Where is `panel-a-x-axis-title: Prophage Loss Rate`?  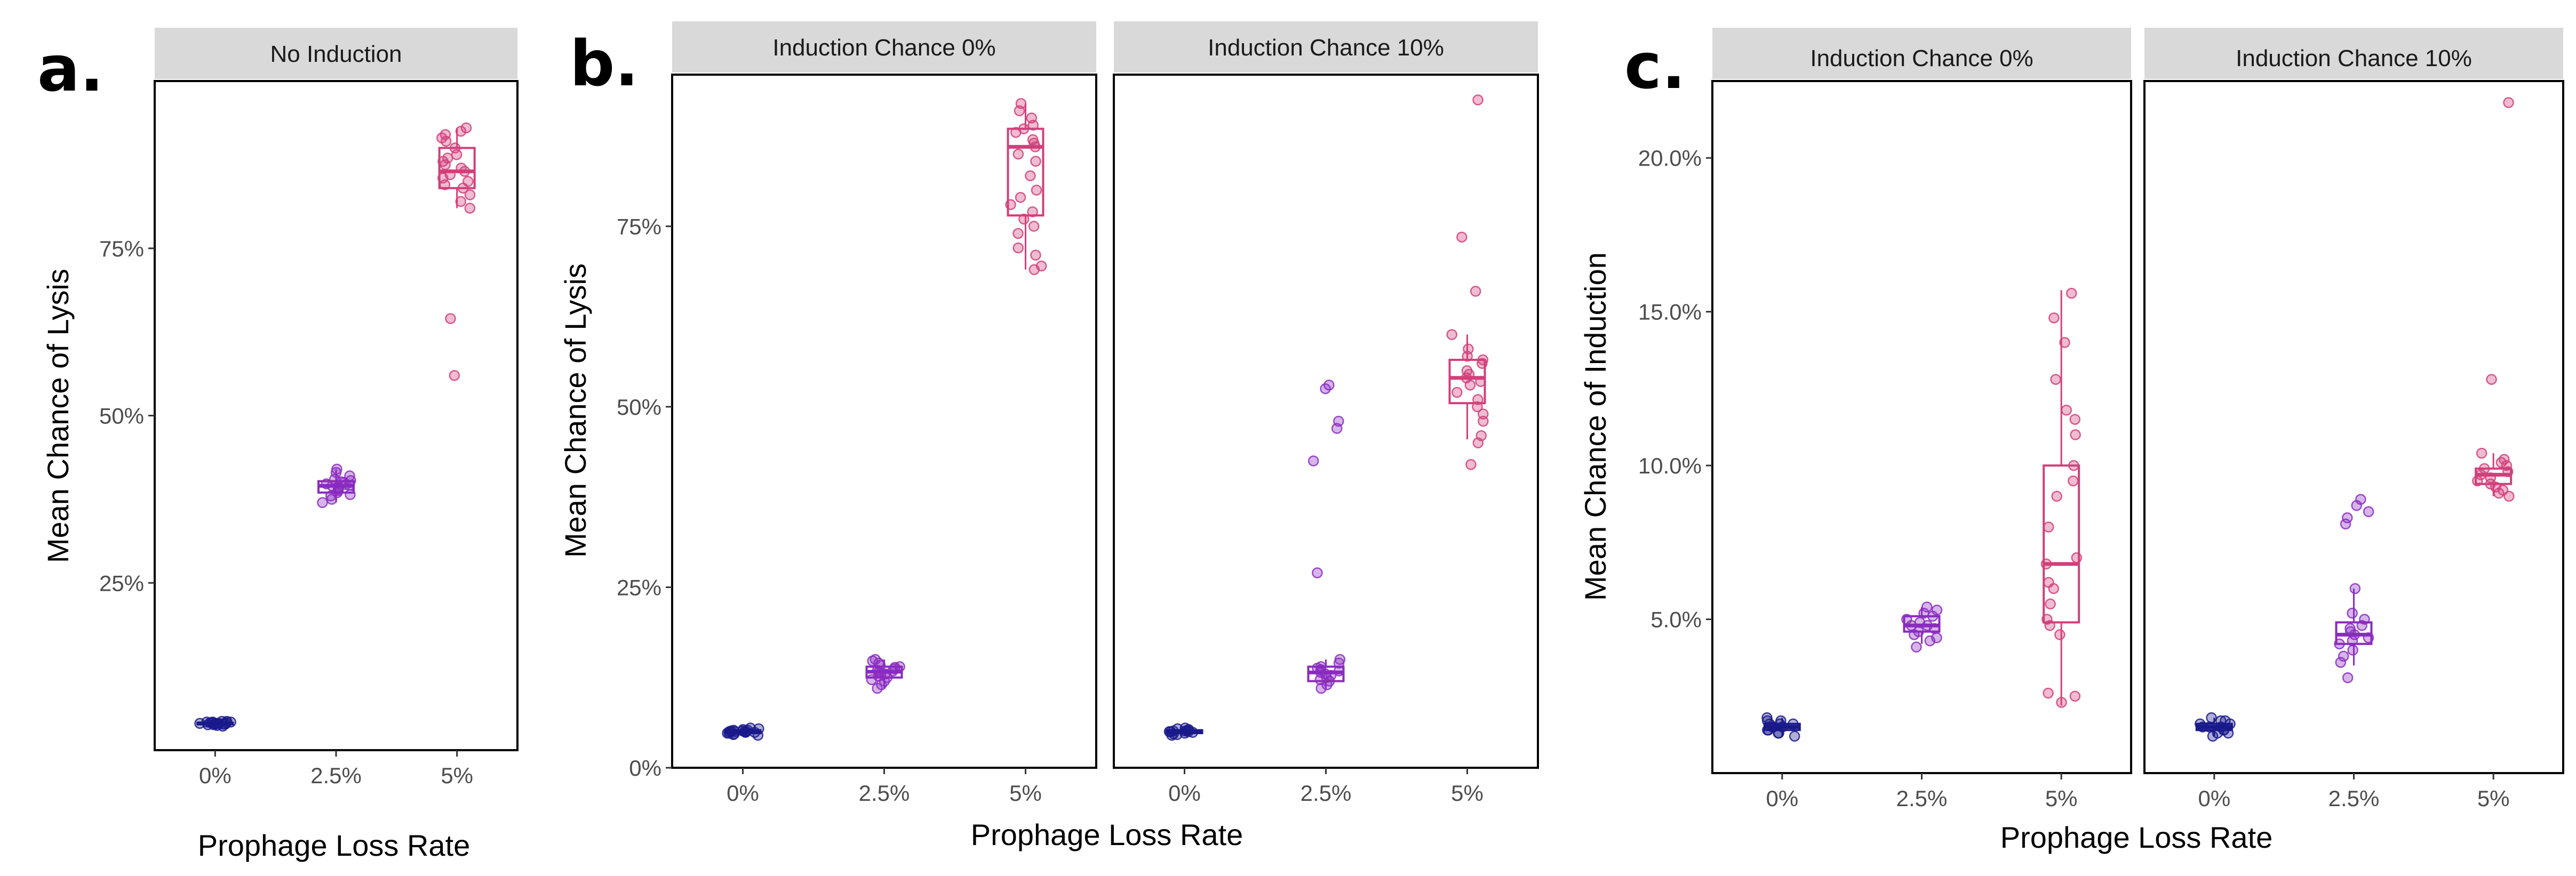
panel-a-x-axis-title: Prophage Loss Rate is located at coordinates (334, 845).